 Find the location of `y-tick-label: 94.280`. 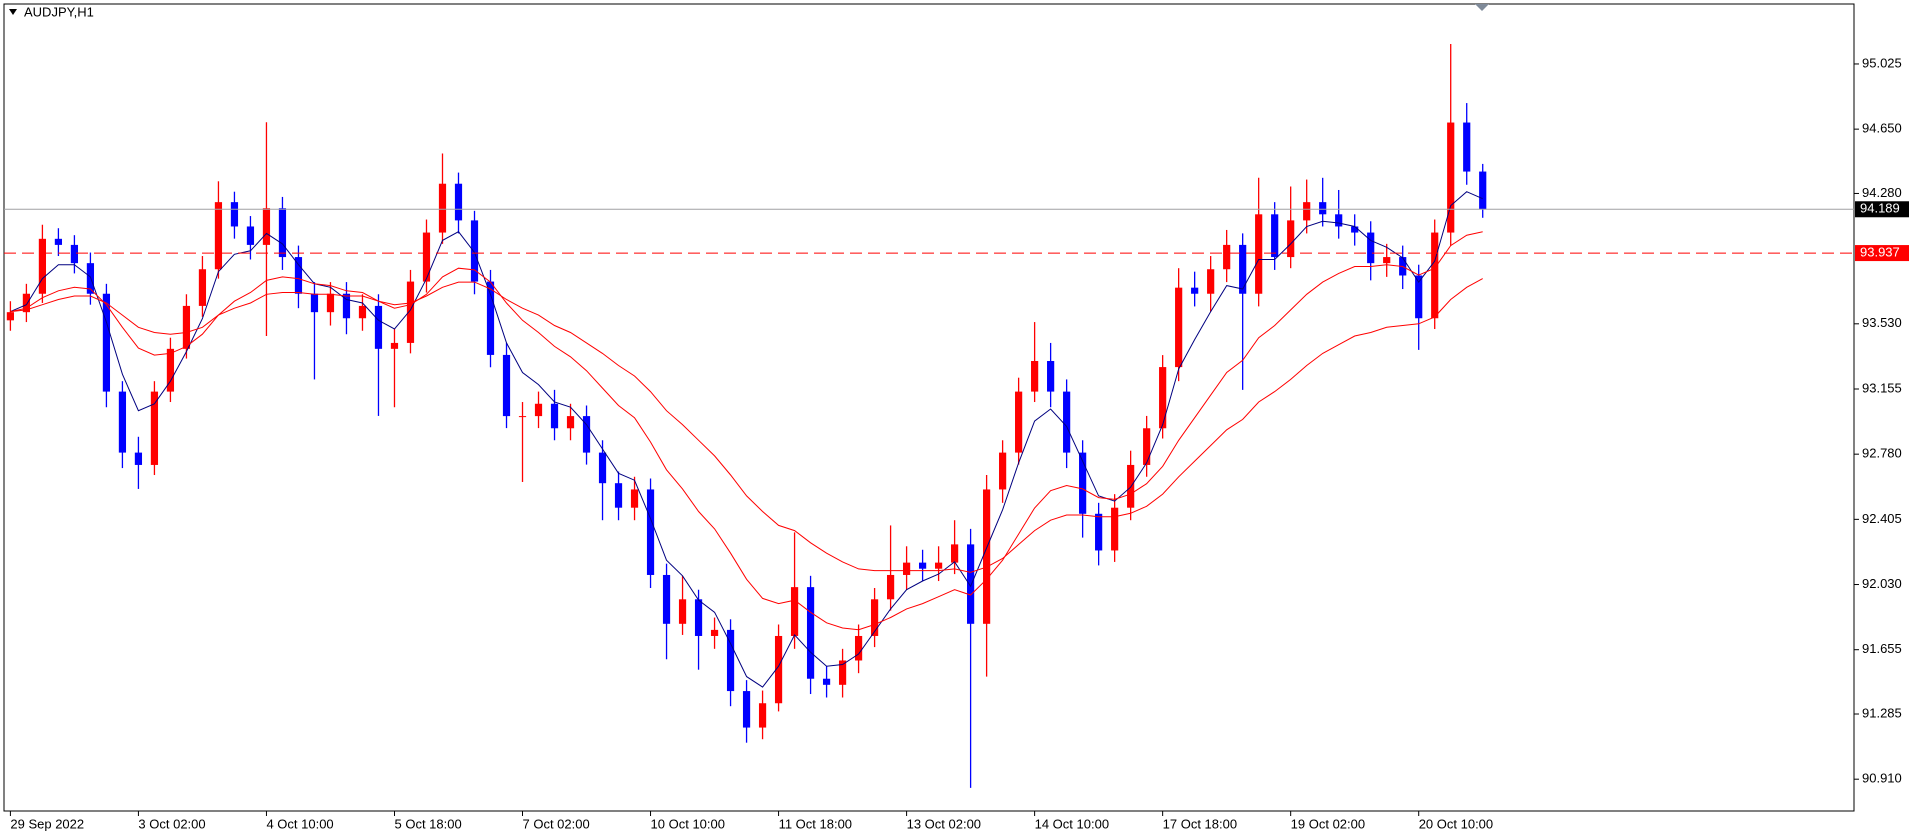

y-tick-label: 94.280 is located at coordinates (1882, 192).